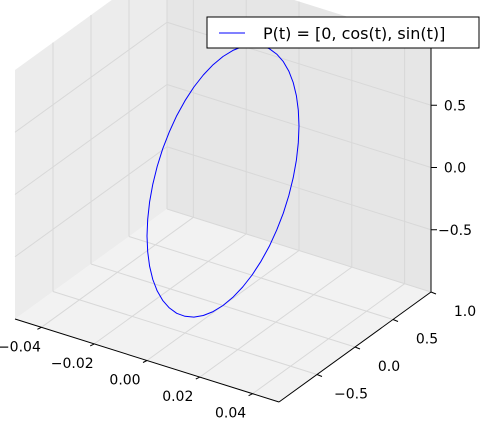 Image resolution: width=487 pixels, height=432 pixels. What do you see at coordinates (20, 347) in the screenshot?
I see `x-tick-label-0: −0.04` at bounding box center [20, 347].